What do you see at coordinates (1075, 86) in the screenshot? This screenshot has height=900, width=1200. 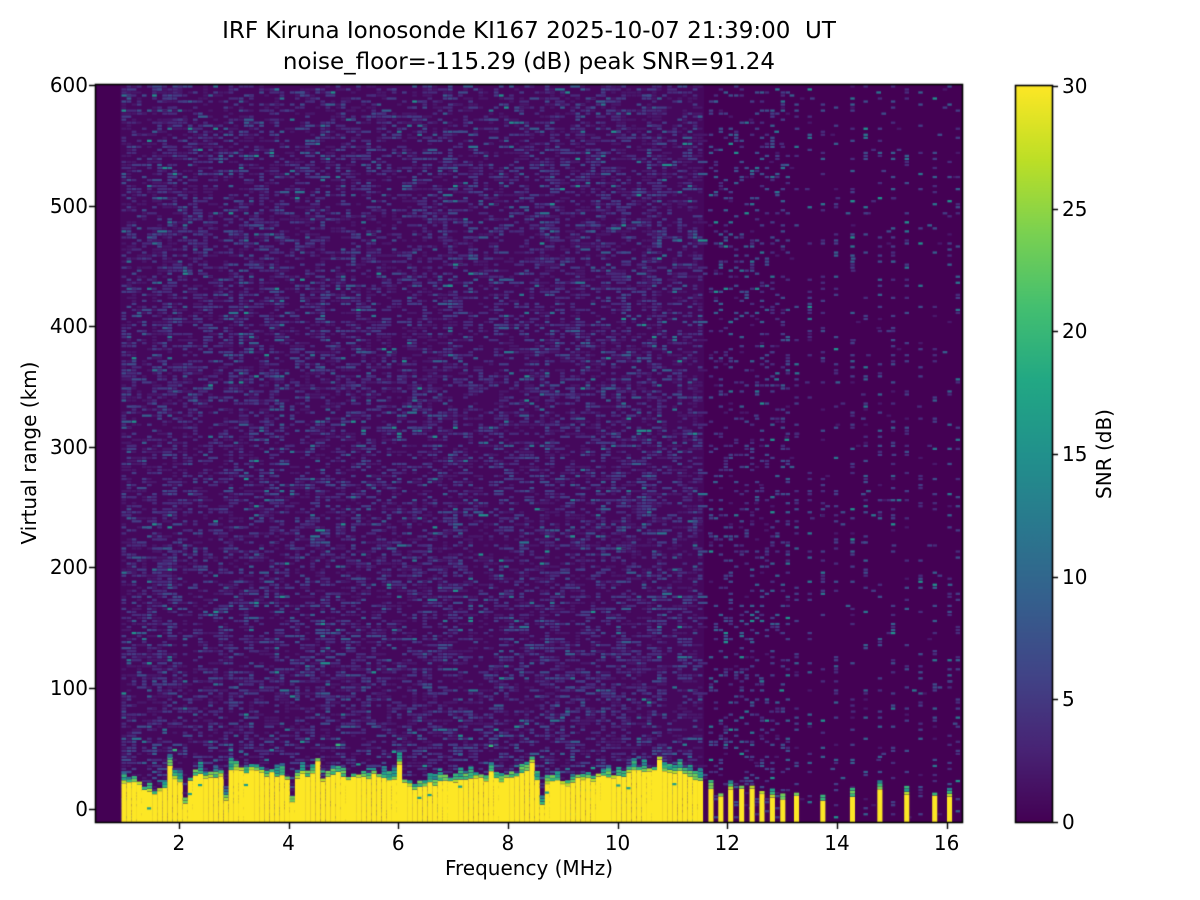 I see `colorbar-tick-label: 30` at bounding box center [1075, 86].